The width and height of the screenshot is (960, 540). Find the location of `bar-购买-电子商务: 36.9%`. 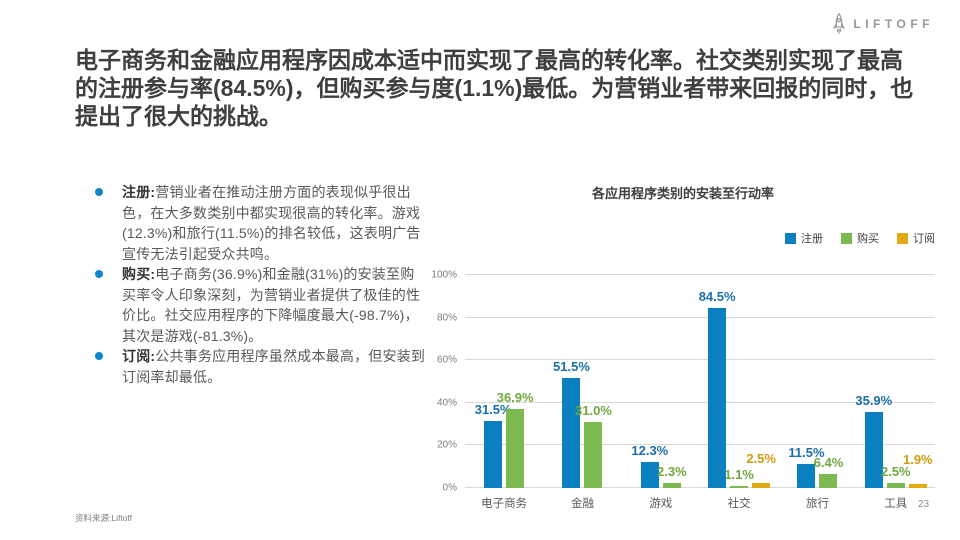

bar-购买-电子商务: 36.9% is located at coordinates (515, 439).